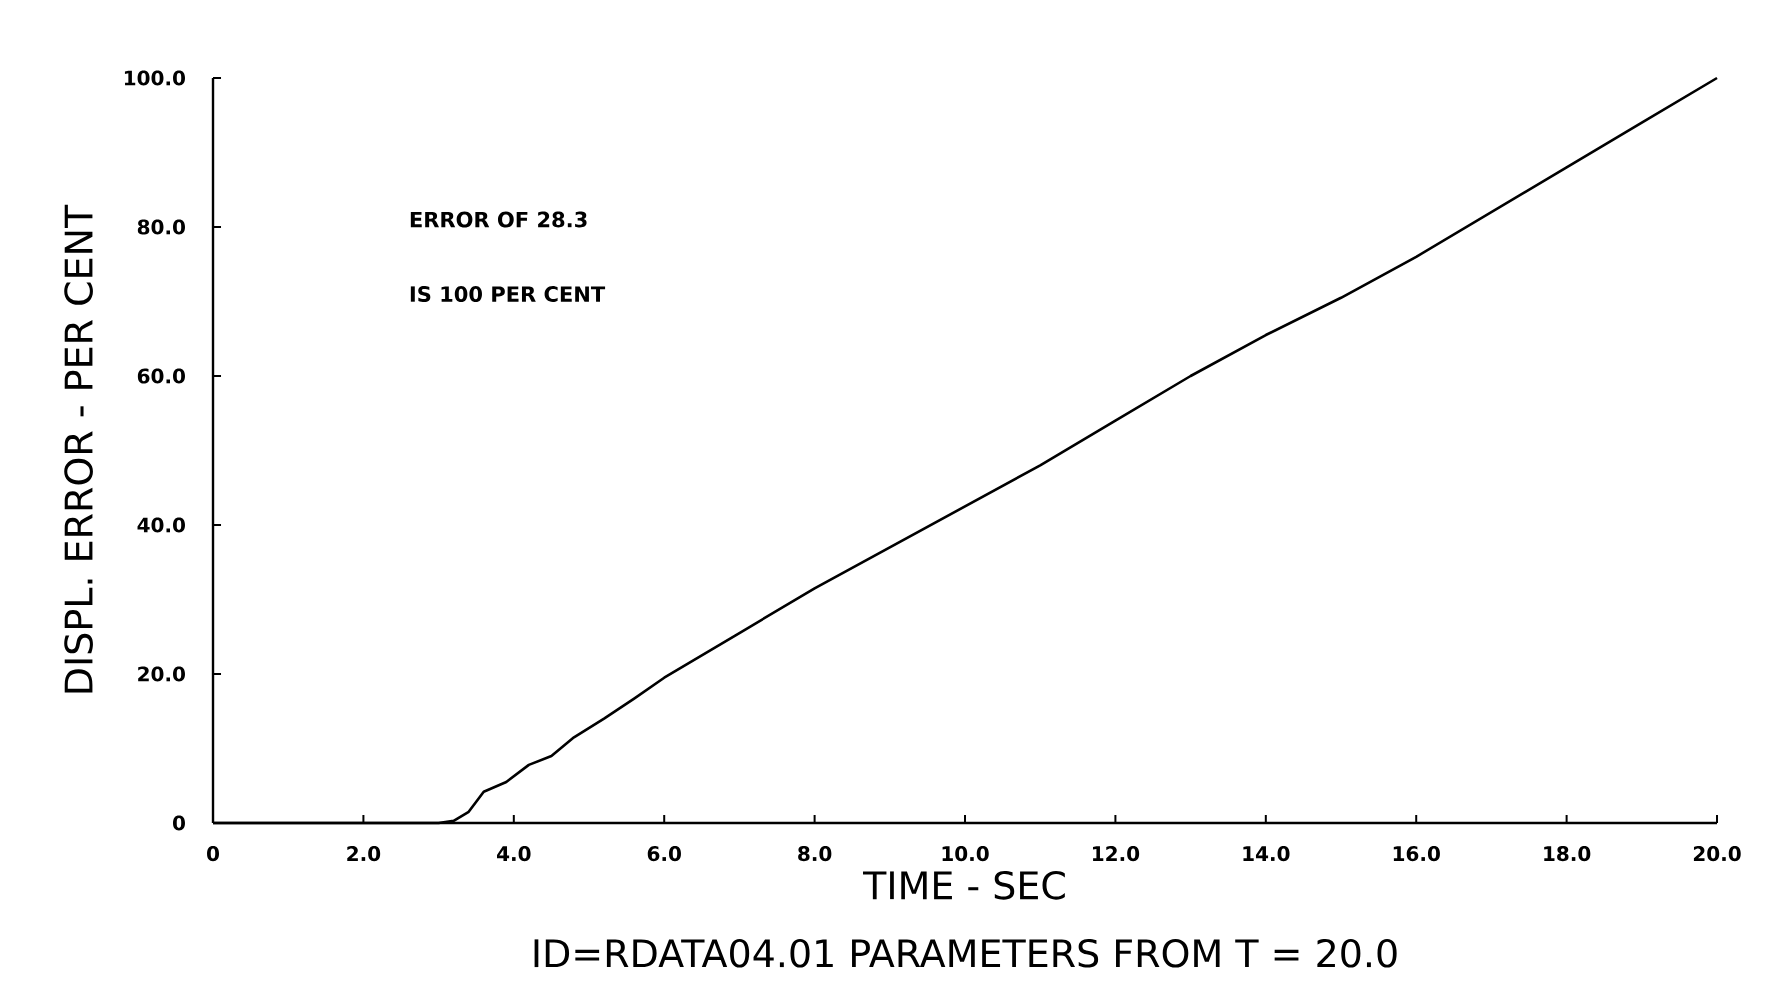 Image resolution: width=1775 pixels, height=993 pixels. I want to click on annotation: ERROR OF 28.3, so click(498, 219).